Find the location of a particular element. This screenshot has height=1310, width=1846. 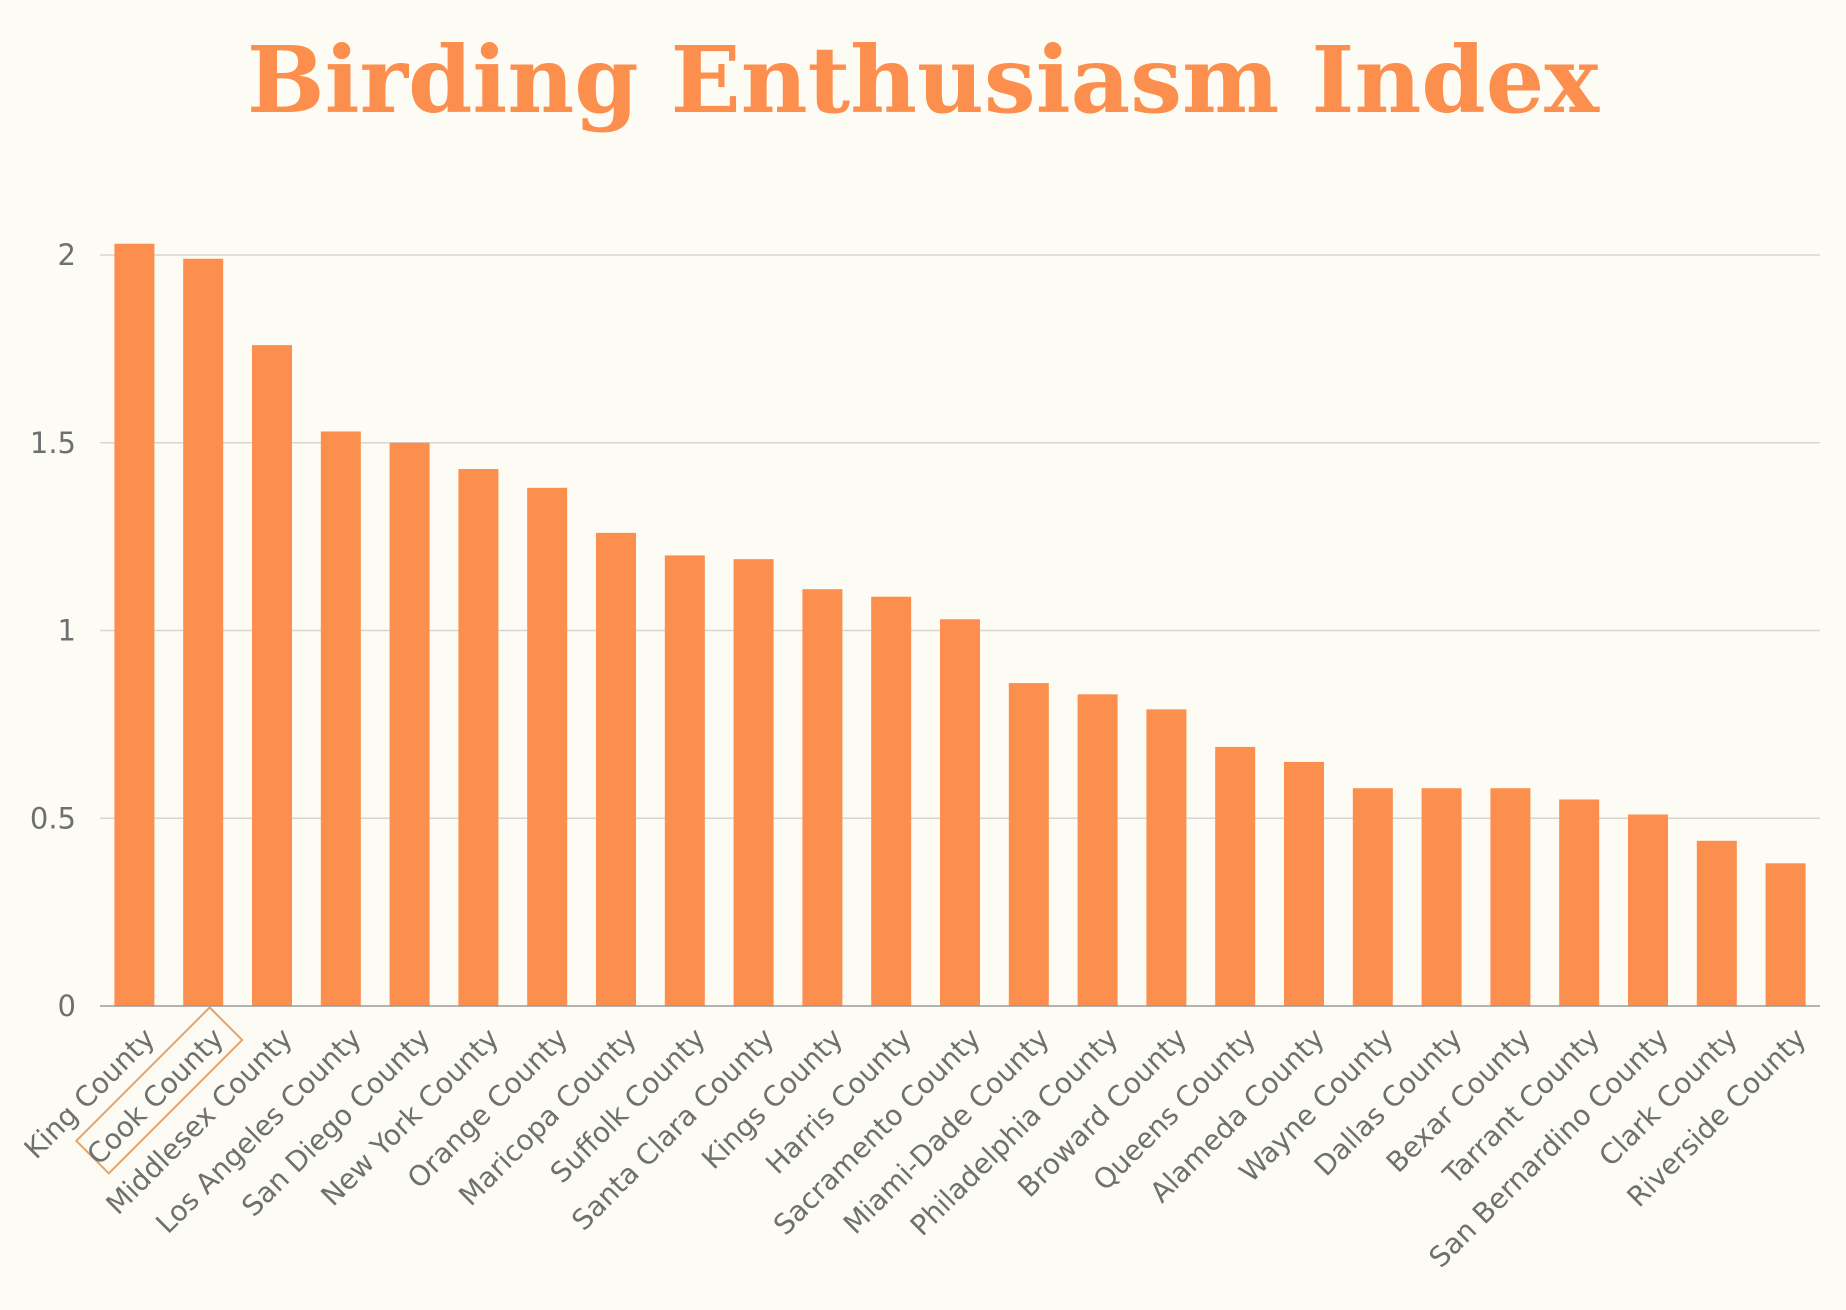

y-tick-label: 2 is located at coordinates (67, 255).